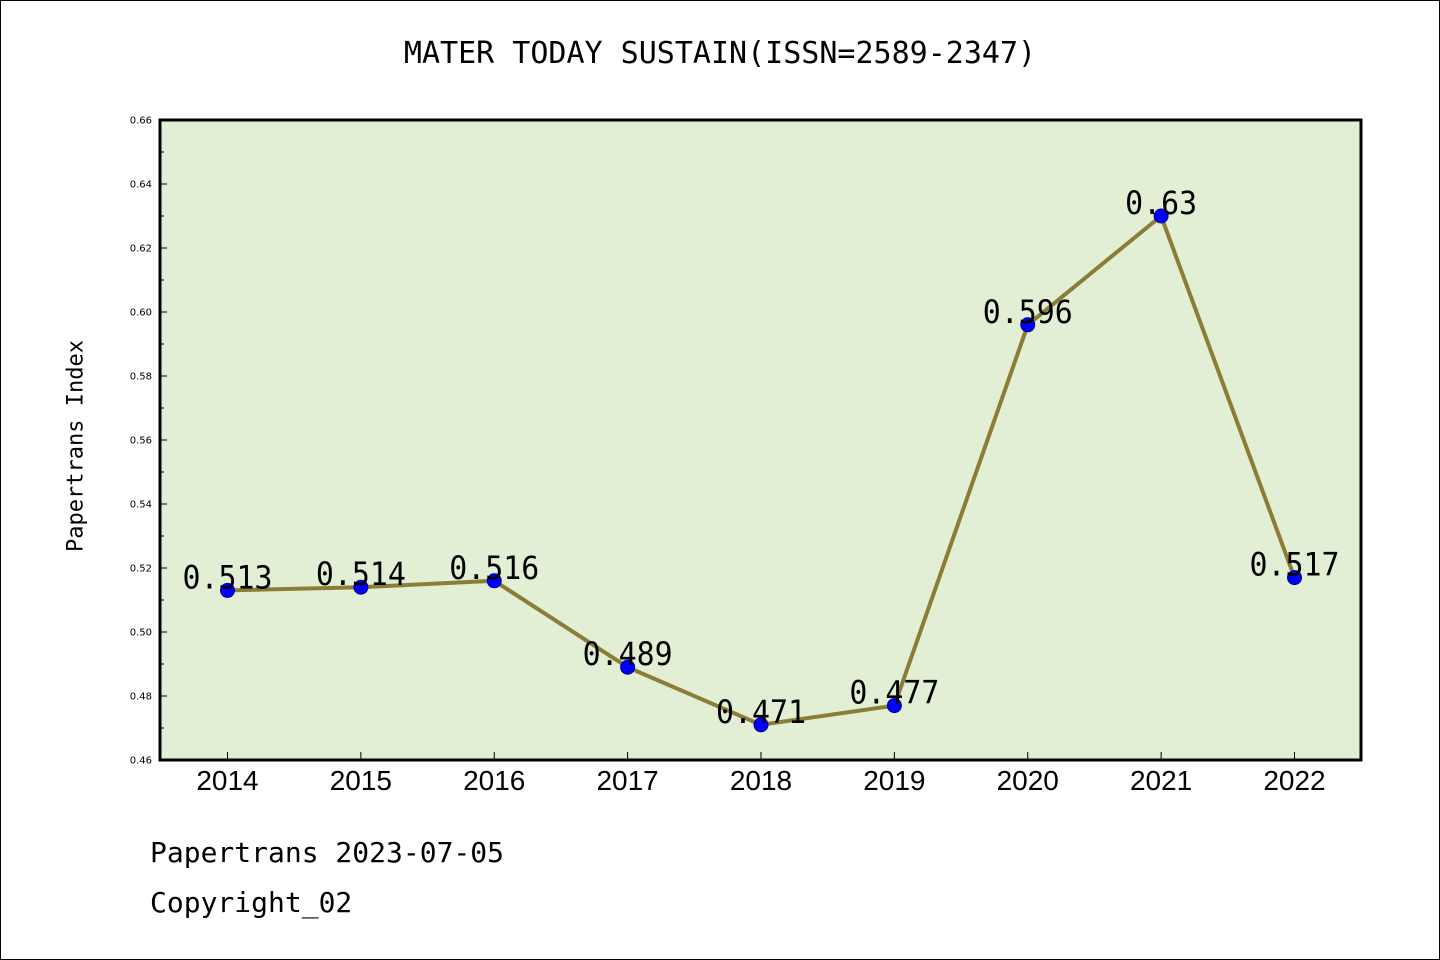  I want to click on x-tick-label: 2021, so click(1161, 780).